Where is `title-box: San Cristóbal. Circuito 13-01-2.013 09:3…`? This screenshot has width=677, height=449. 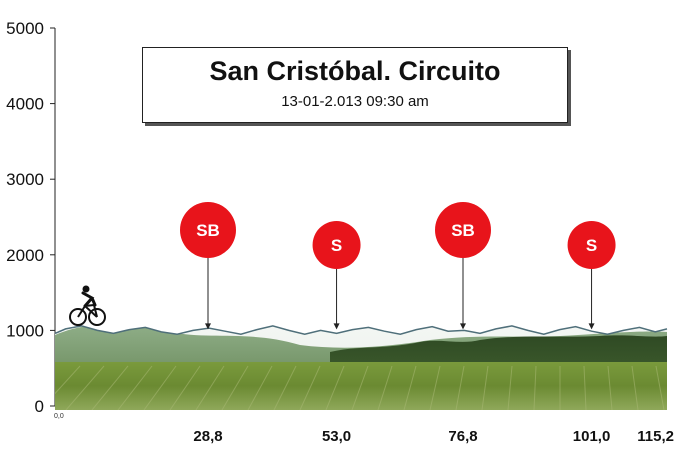
title-box: San Cristóbal. Circuito 13-01-2.013 09:3… is located at coordinates (355, 85).